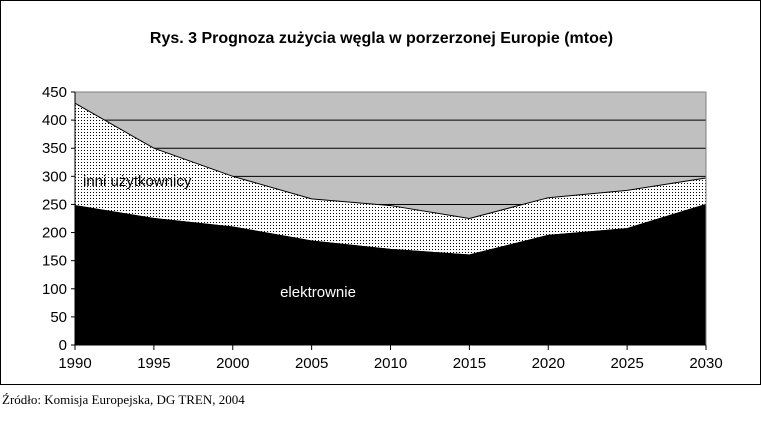 This screenshot has width=761, height=444. I want to click on x-tick-label: 2030, so click(705, 363).